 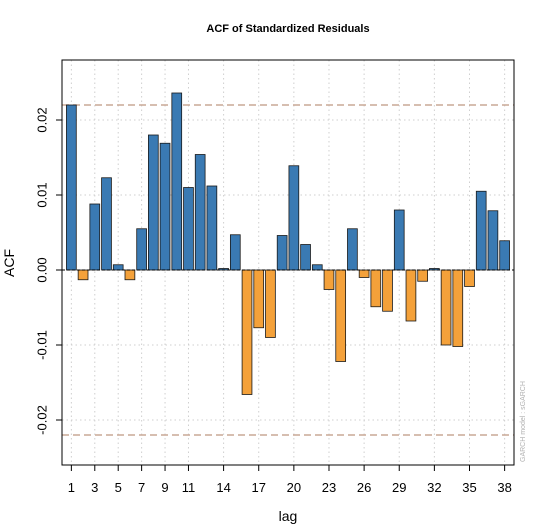 I want to click on chart-title: ACF of Standardized Residuals, so click(x=287, y=29).